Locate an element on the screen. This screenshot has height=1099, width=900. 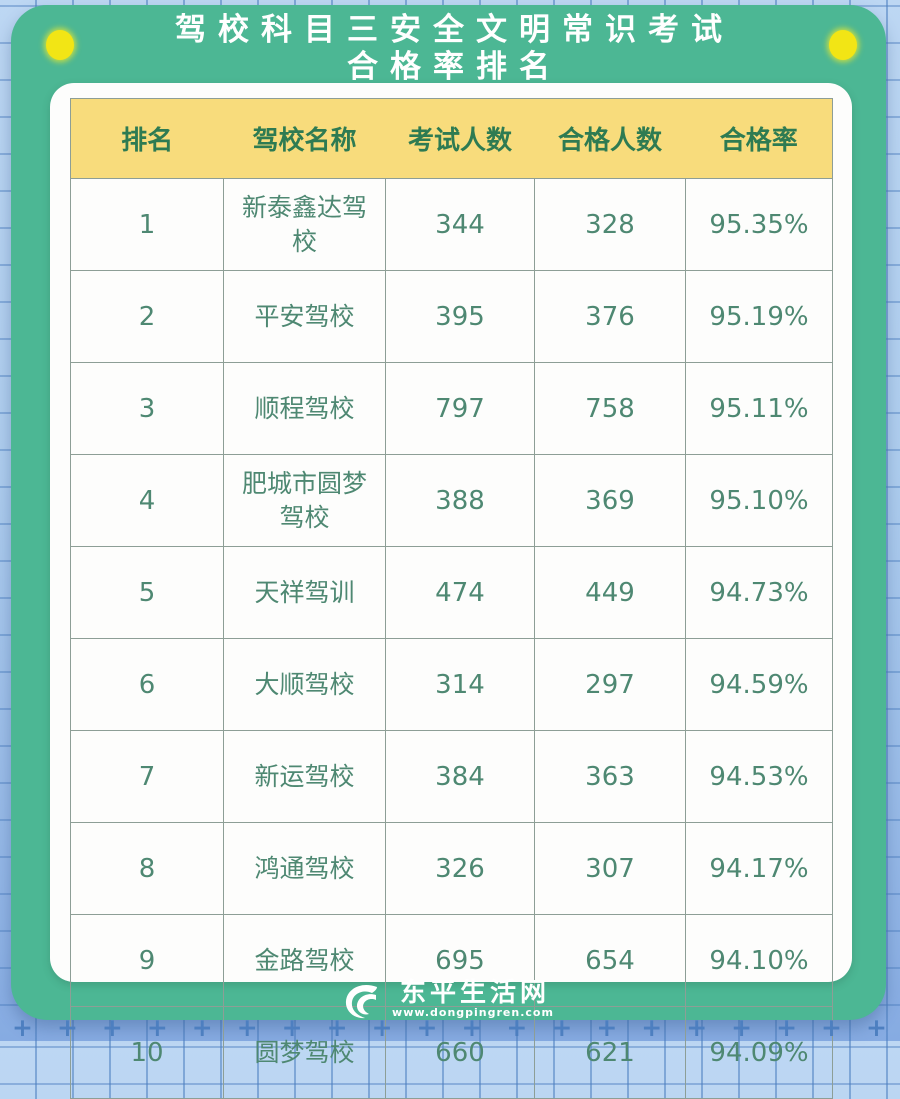
table-cell: 654 is located at coordinates (610, 960).